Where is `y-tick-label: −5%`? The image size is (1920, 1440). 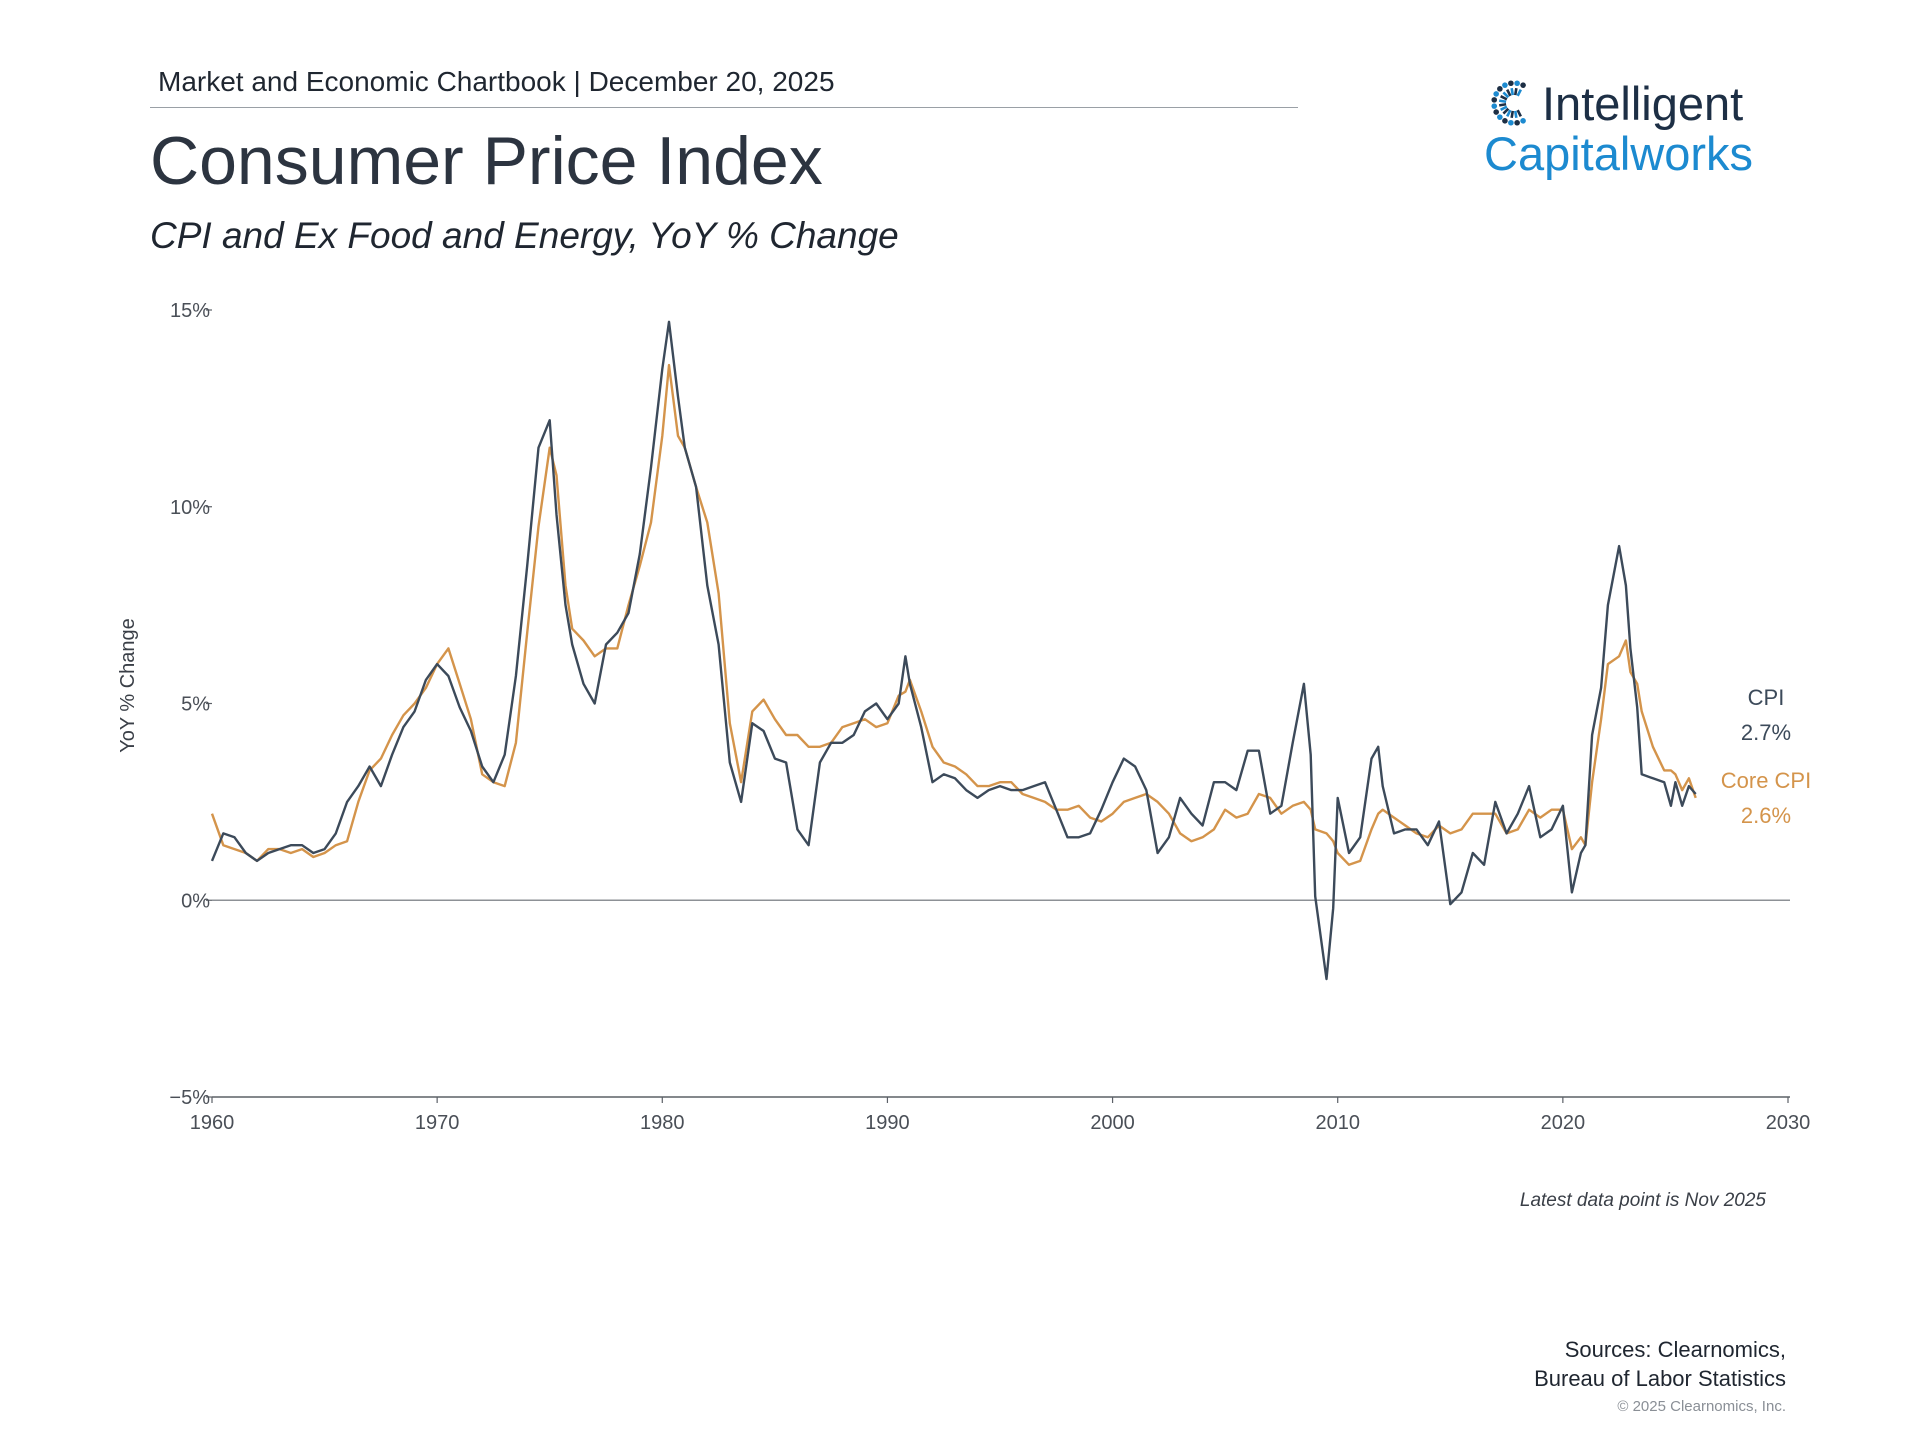
y-tick-label: −5% is located at coordinates (189, 1098).